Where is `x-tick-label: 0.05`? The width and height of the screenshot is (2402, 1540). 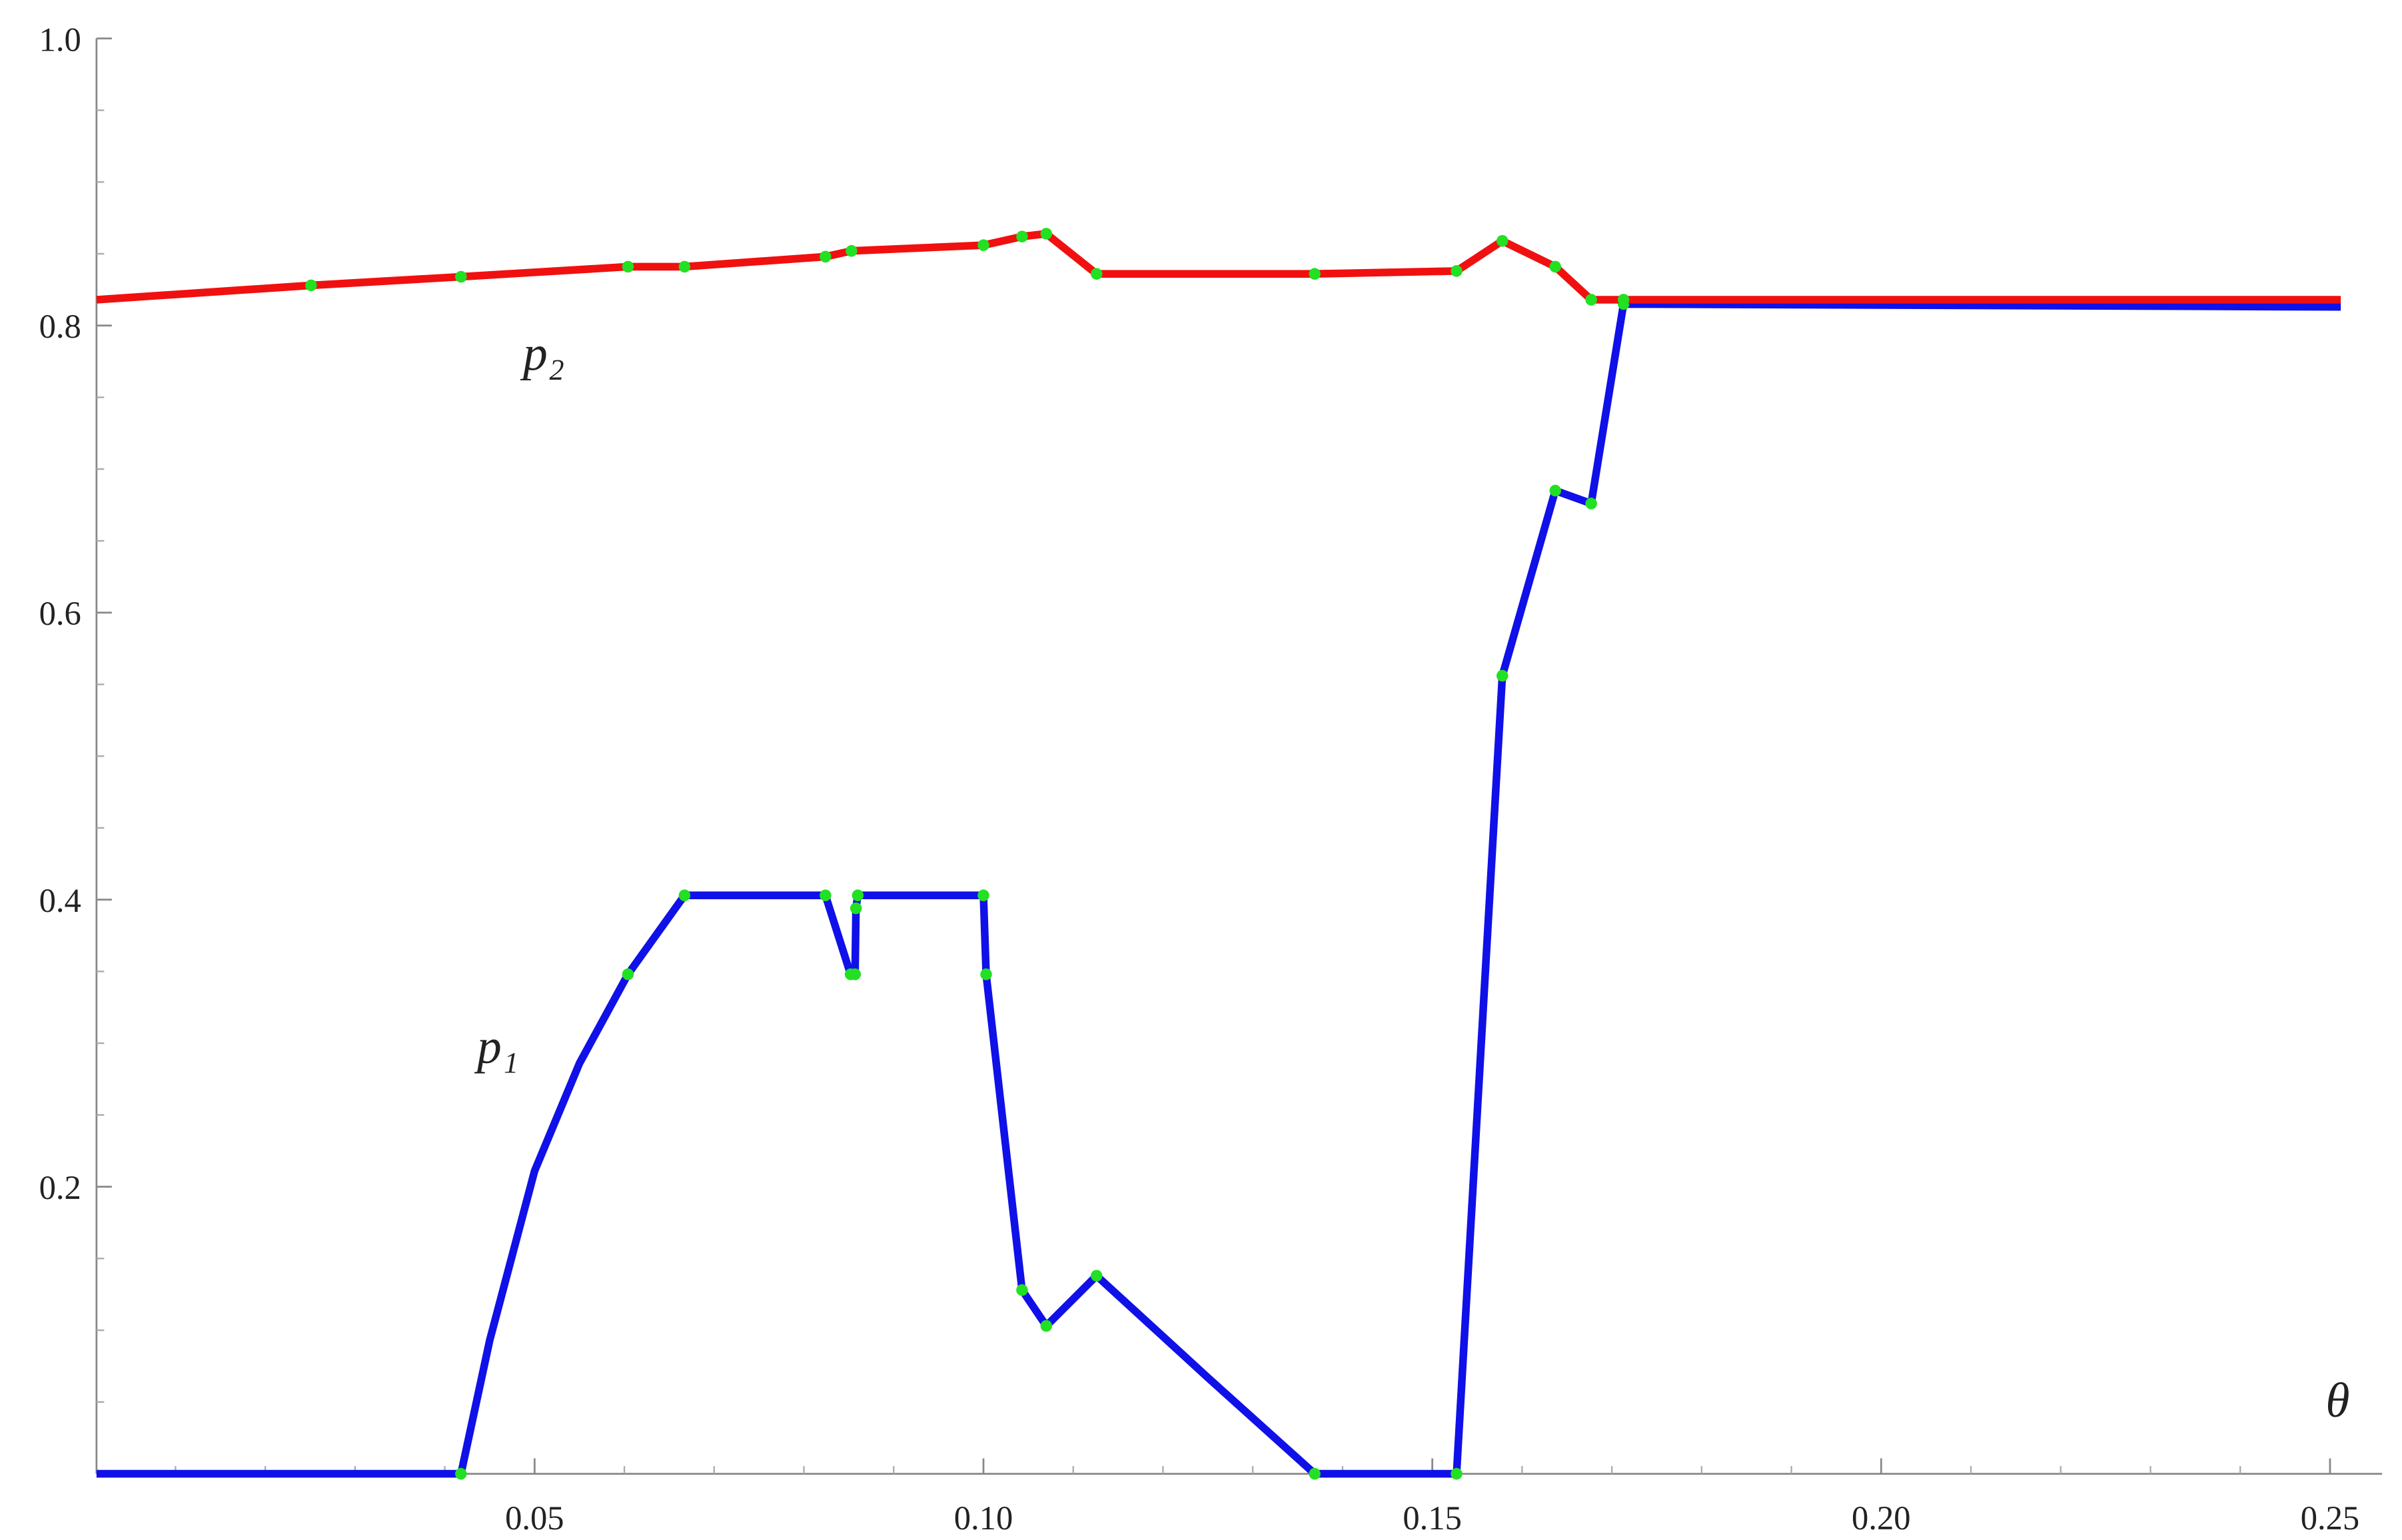 x-tick-label: 0.05 is located at coordinates (534, 1518).